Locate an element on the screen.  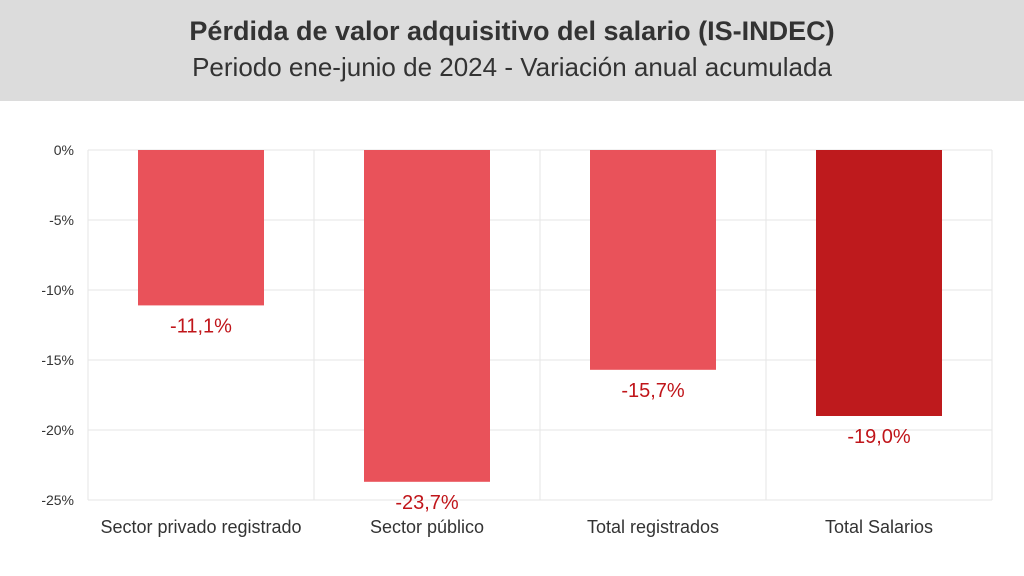
x-category-label: Sector privado registrado is located at coordinates (200, 527).